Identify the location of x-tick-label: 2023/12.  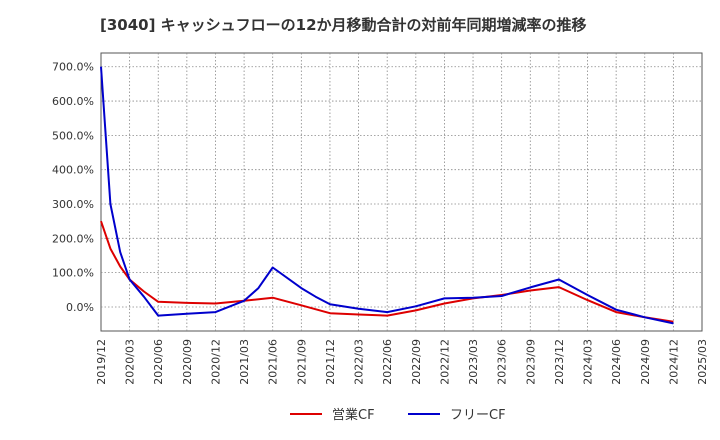
(559, 362).